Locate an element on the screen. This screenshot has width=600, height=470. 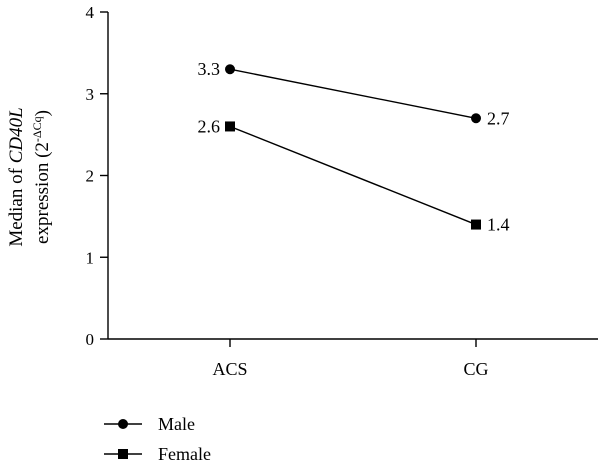
y-axis-title-gene: CD40L is located at coordinates (16, 135).